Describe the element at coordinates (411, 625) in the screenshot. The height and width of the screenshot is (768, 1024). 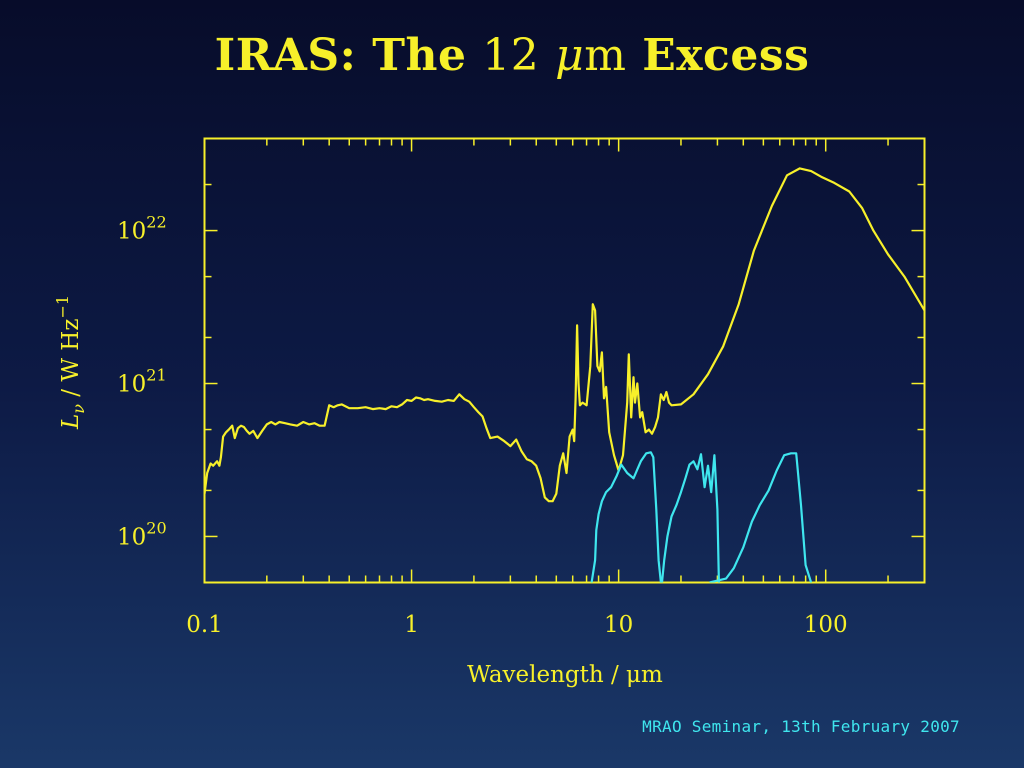
I see `x-tick-label: 1` at that location.